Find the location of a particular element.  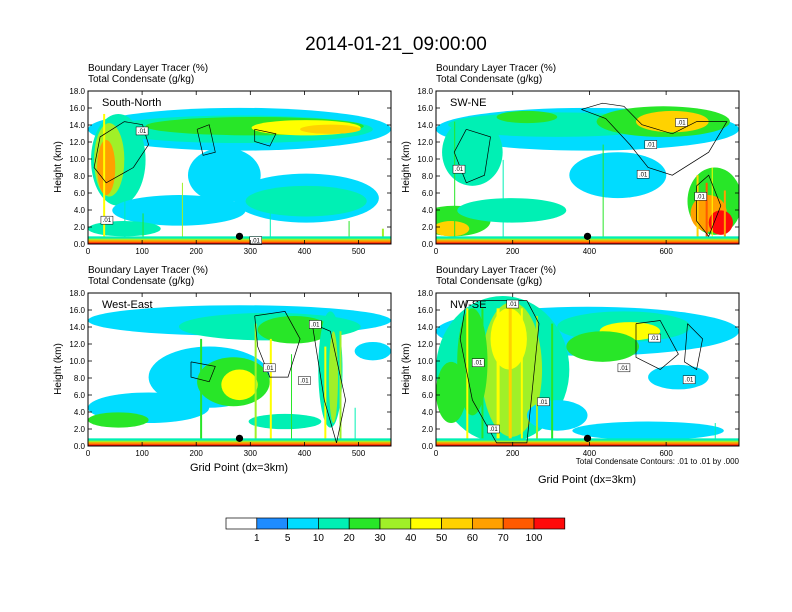

colorbar-label-1: 5 is located at coordinates (288, 538).